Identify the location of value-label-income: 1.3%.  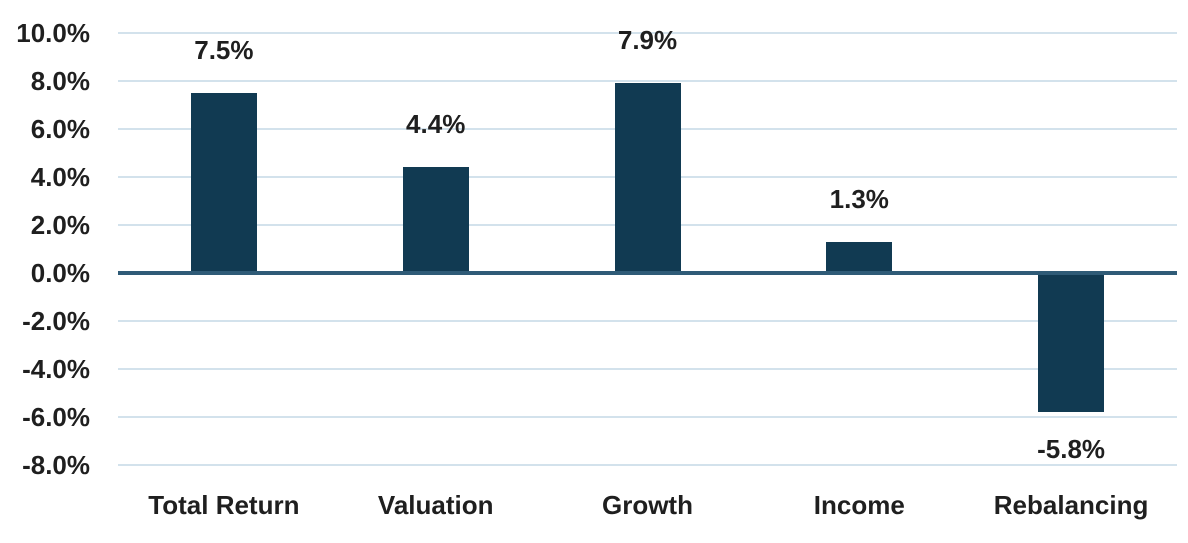
(859, 198).